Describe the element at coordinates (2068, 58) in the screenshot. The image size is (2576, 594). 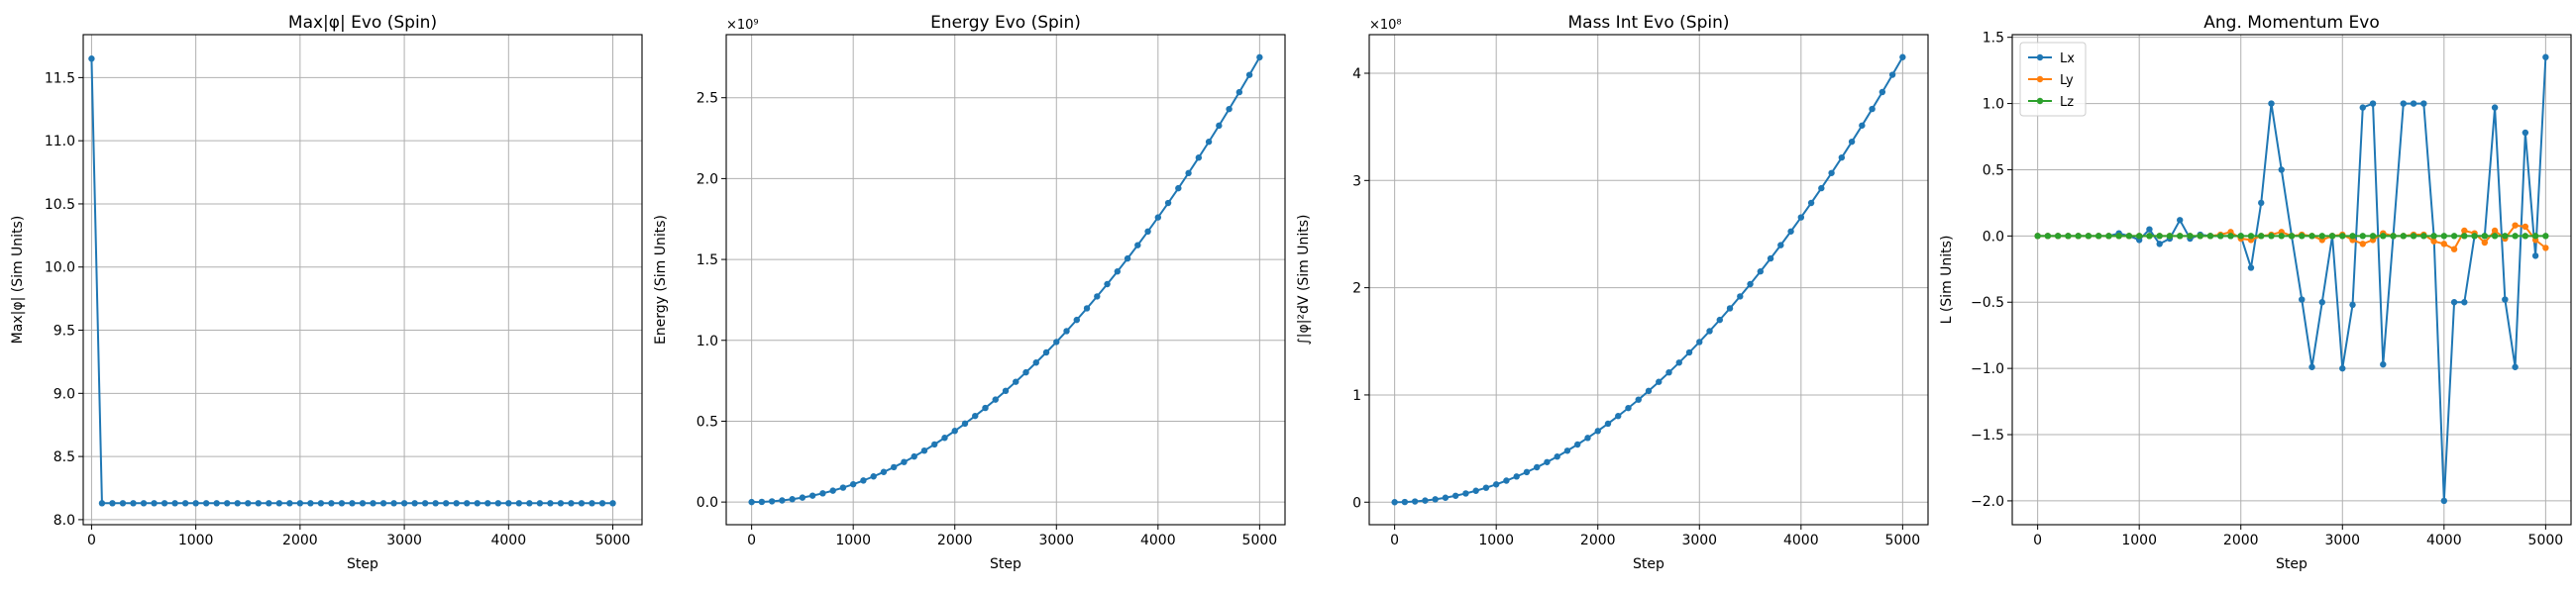
I see `legend-label: Lx` at that location.